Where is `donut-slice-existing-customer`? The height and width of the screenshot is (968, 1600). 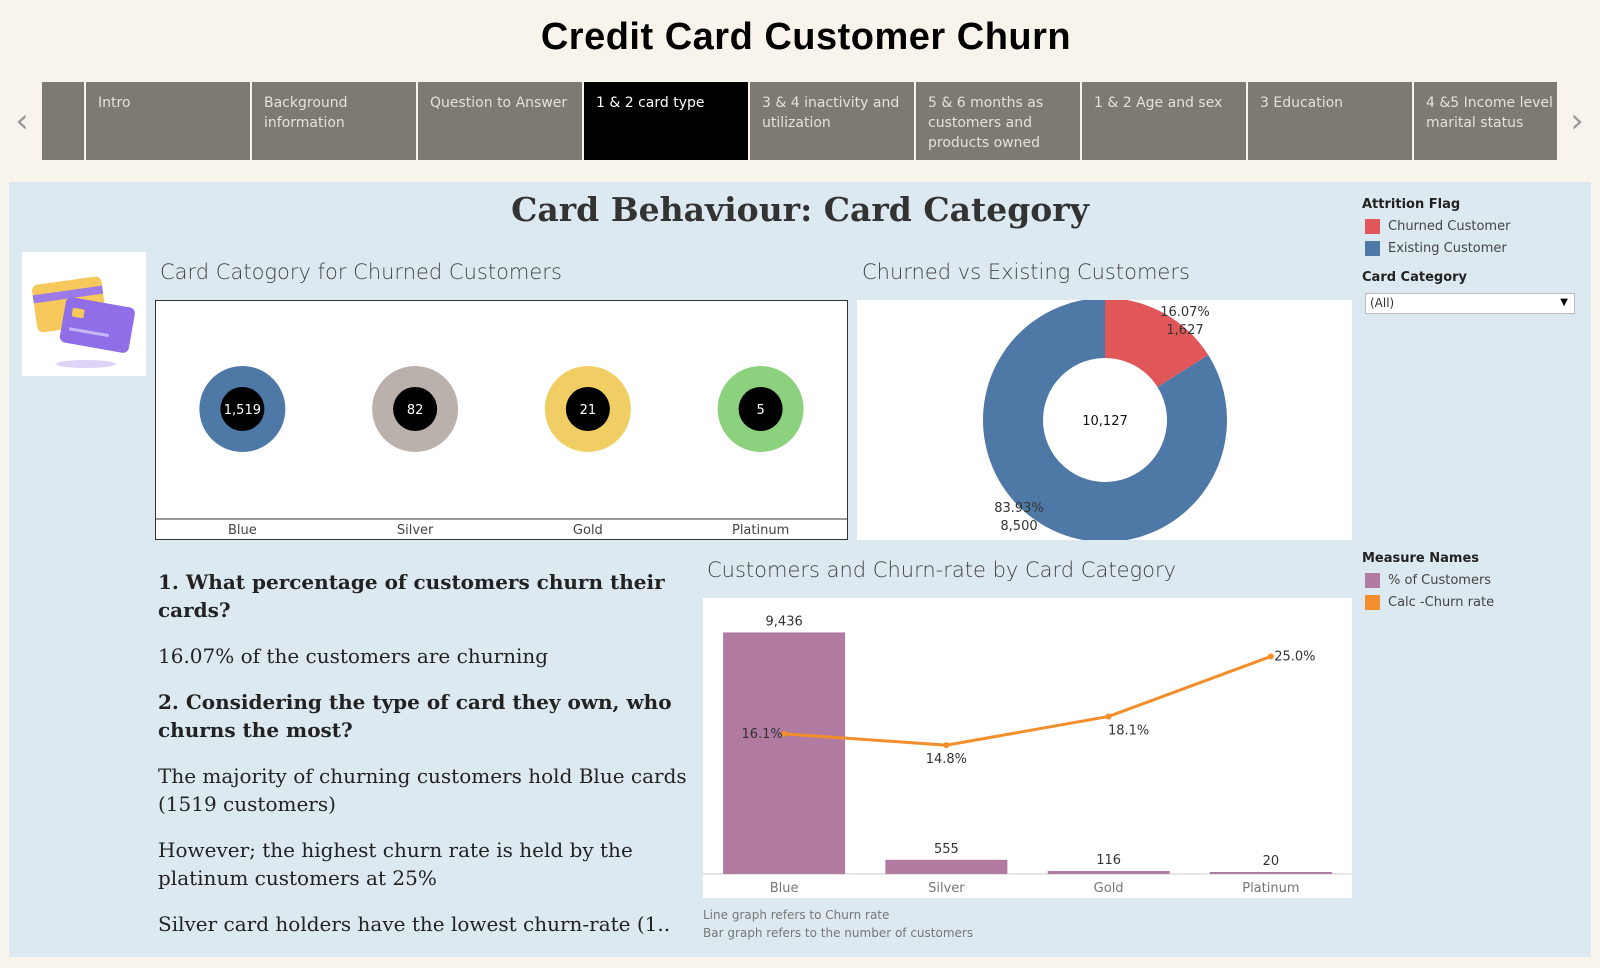 donut-slice-existing-customer is located at coordinates (1105, 420).